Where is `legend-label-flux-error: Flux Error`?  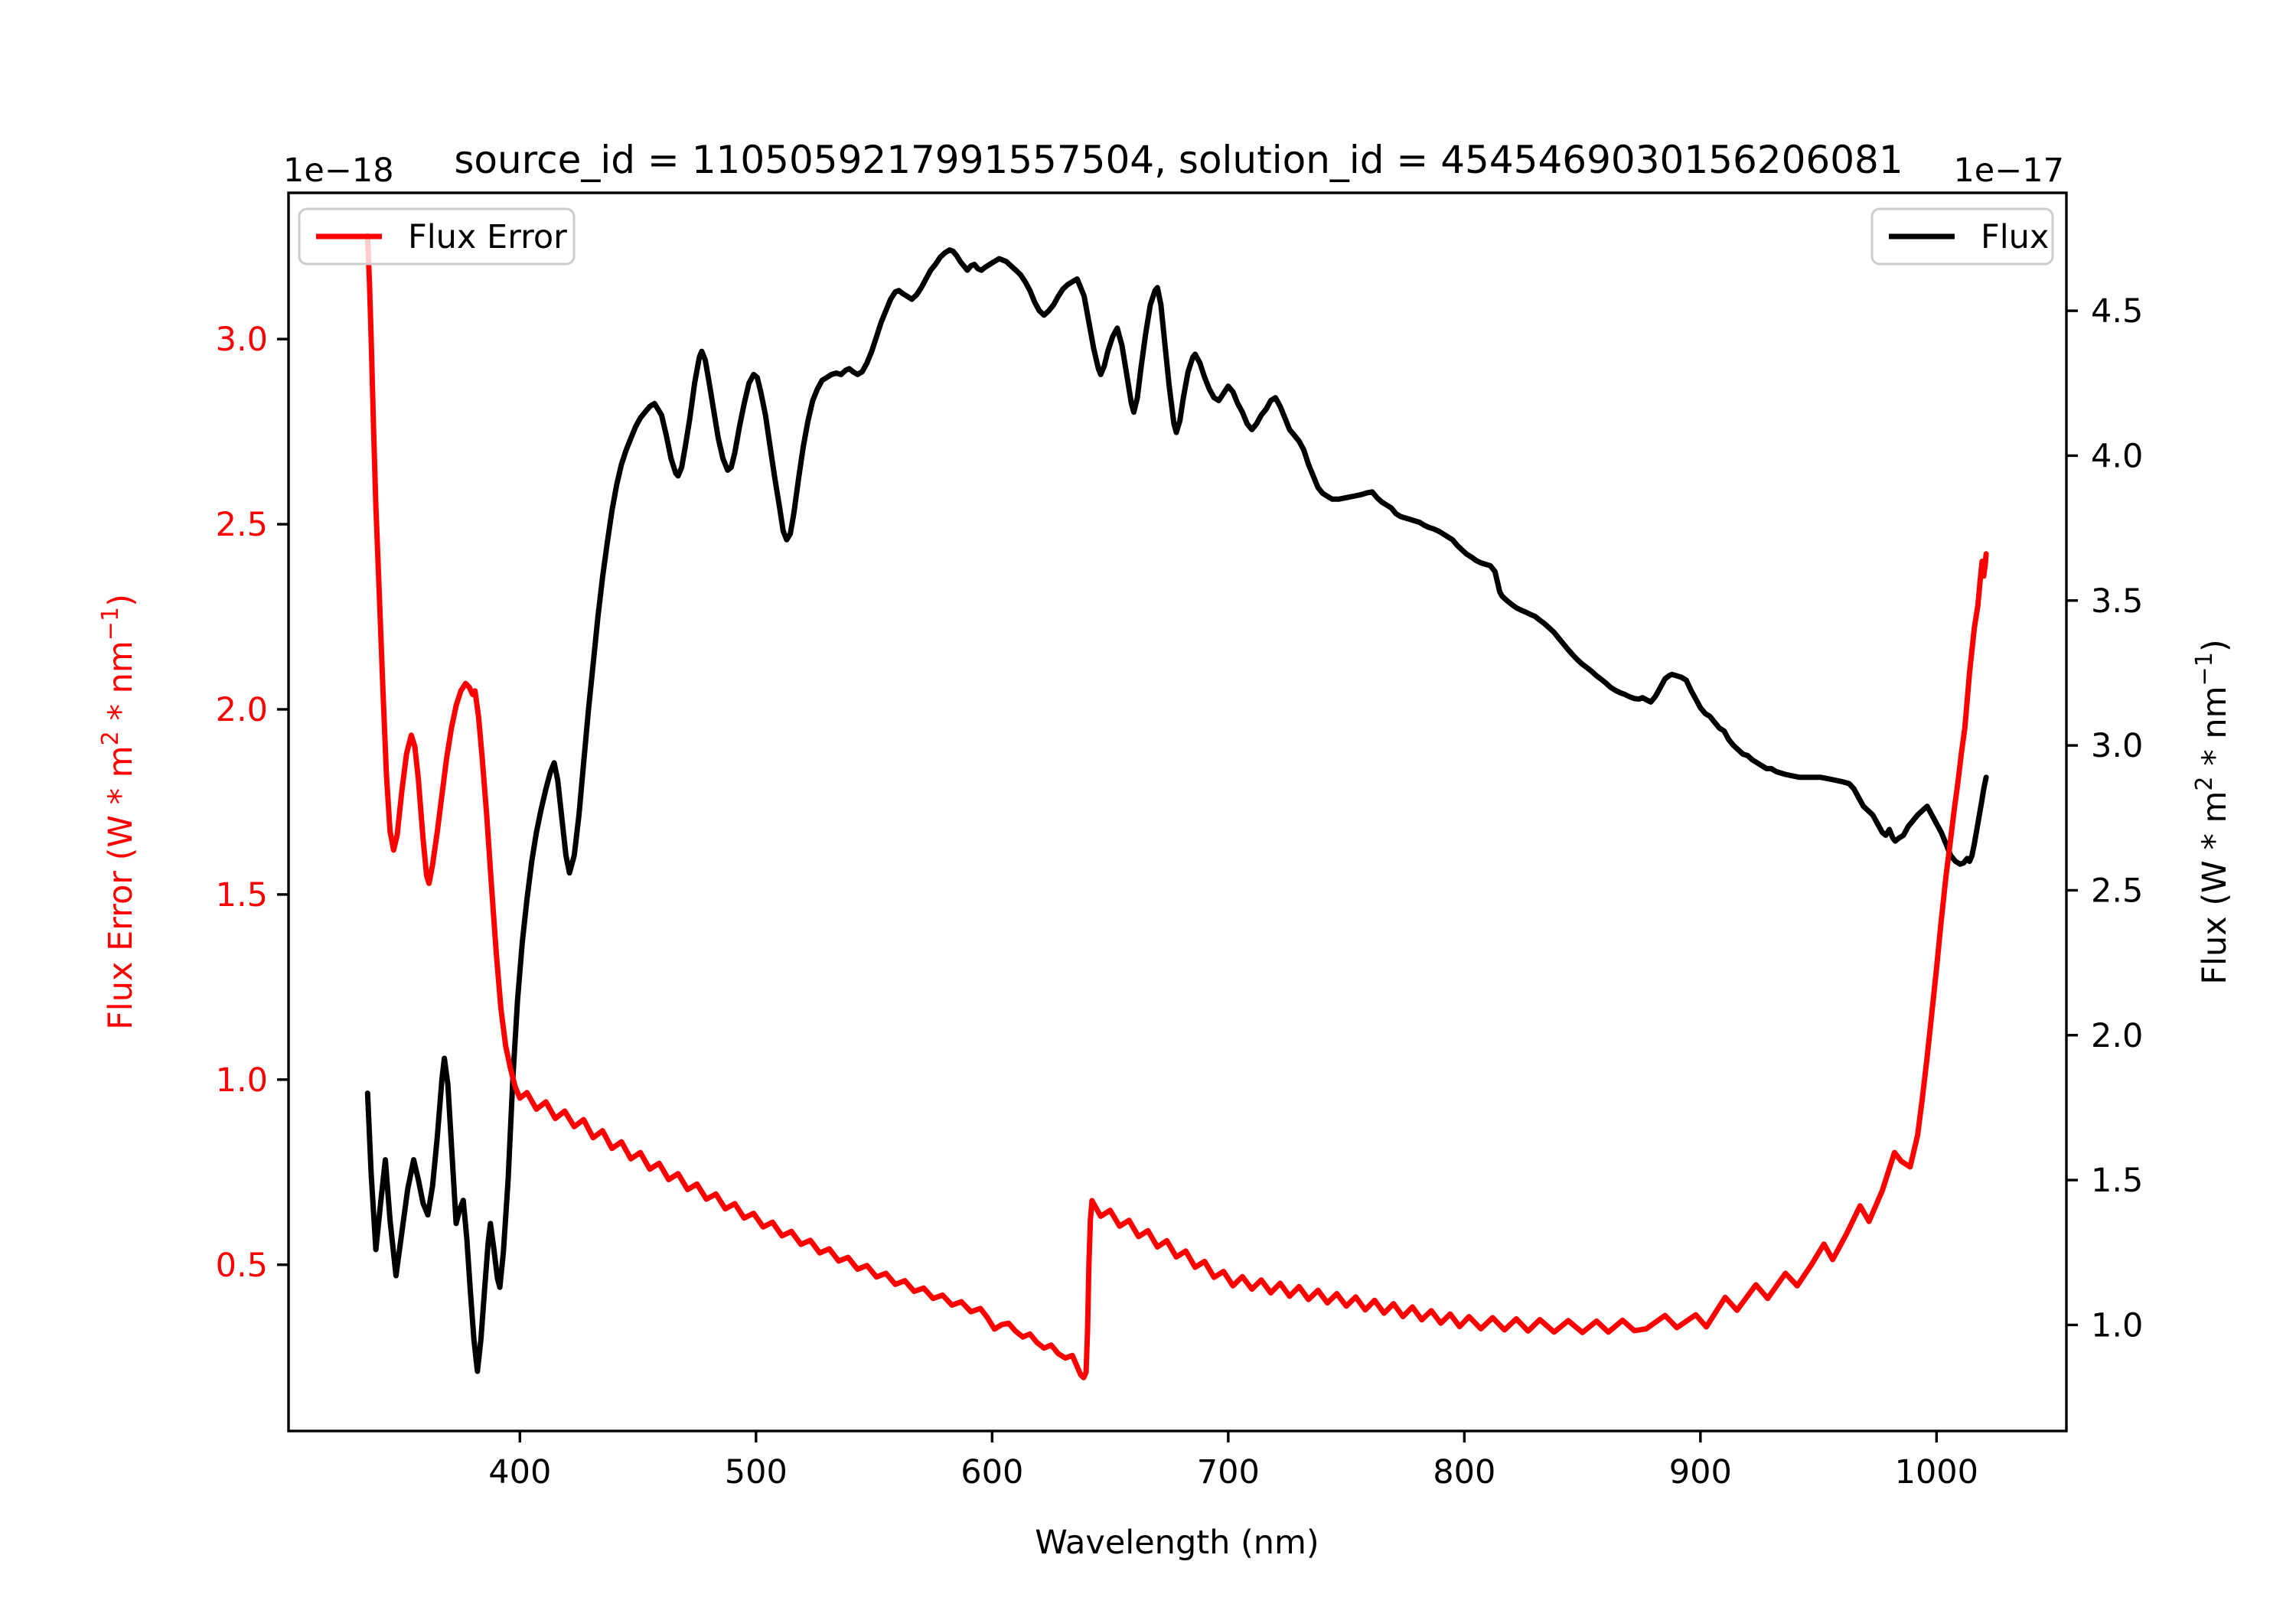 legend-label-flux-error: Flux Error is located at coordinates (487, 237).